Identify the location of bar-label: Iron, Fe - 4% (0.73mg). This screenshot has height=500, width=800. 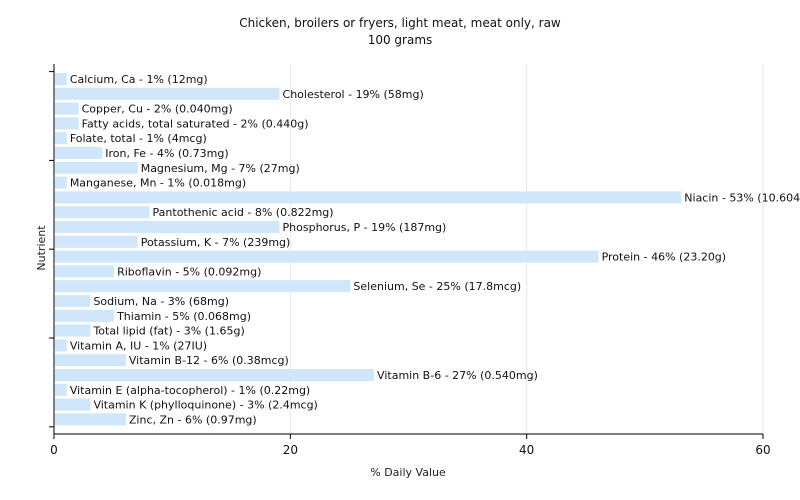
(166, 153).